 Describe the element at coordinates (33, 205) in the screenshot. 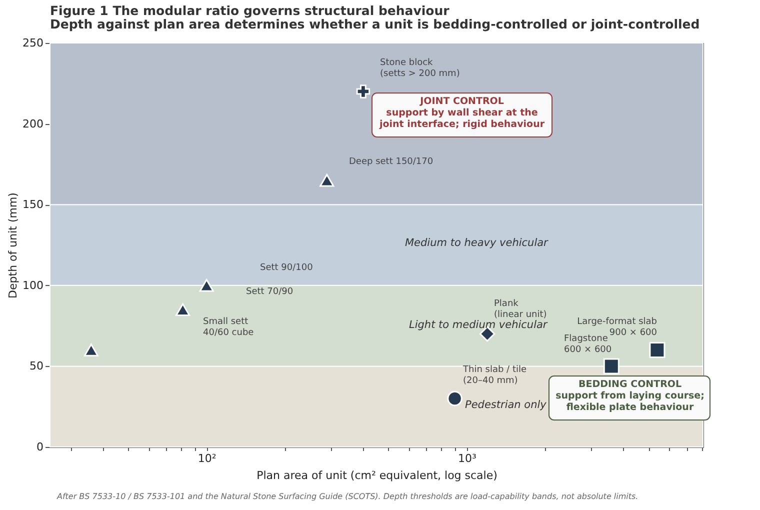

I see `y-tick-label: 150` at that location.